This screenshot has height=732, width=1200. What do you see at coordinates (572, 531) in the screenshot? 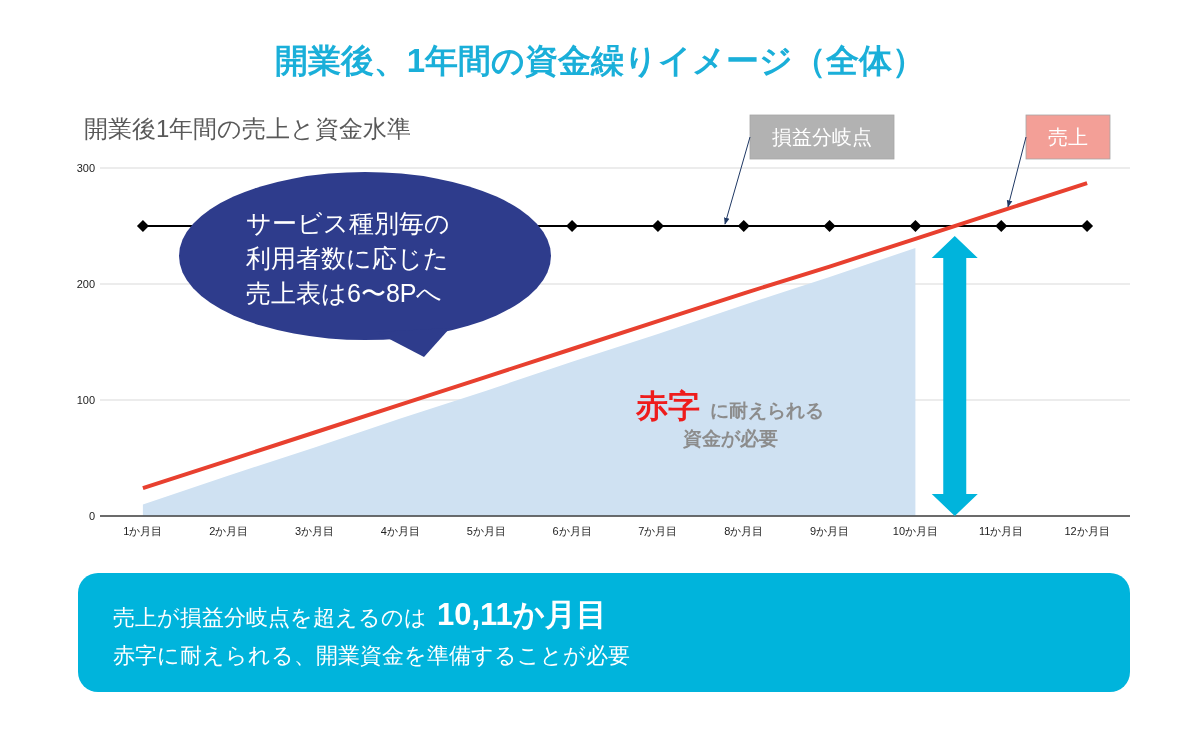
I see `x-tick-label: 6か月目` at bounding box center [572, 531].